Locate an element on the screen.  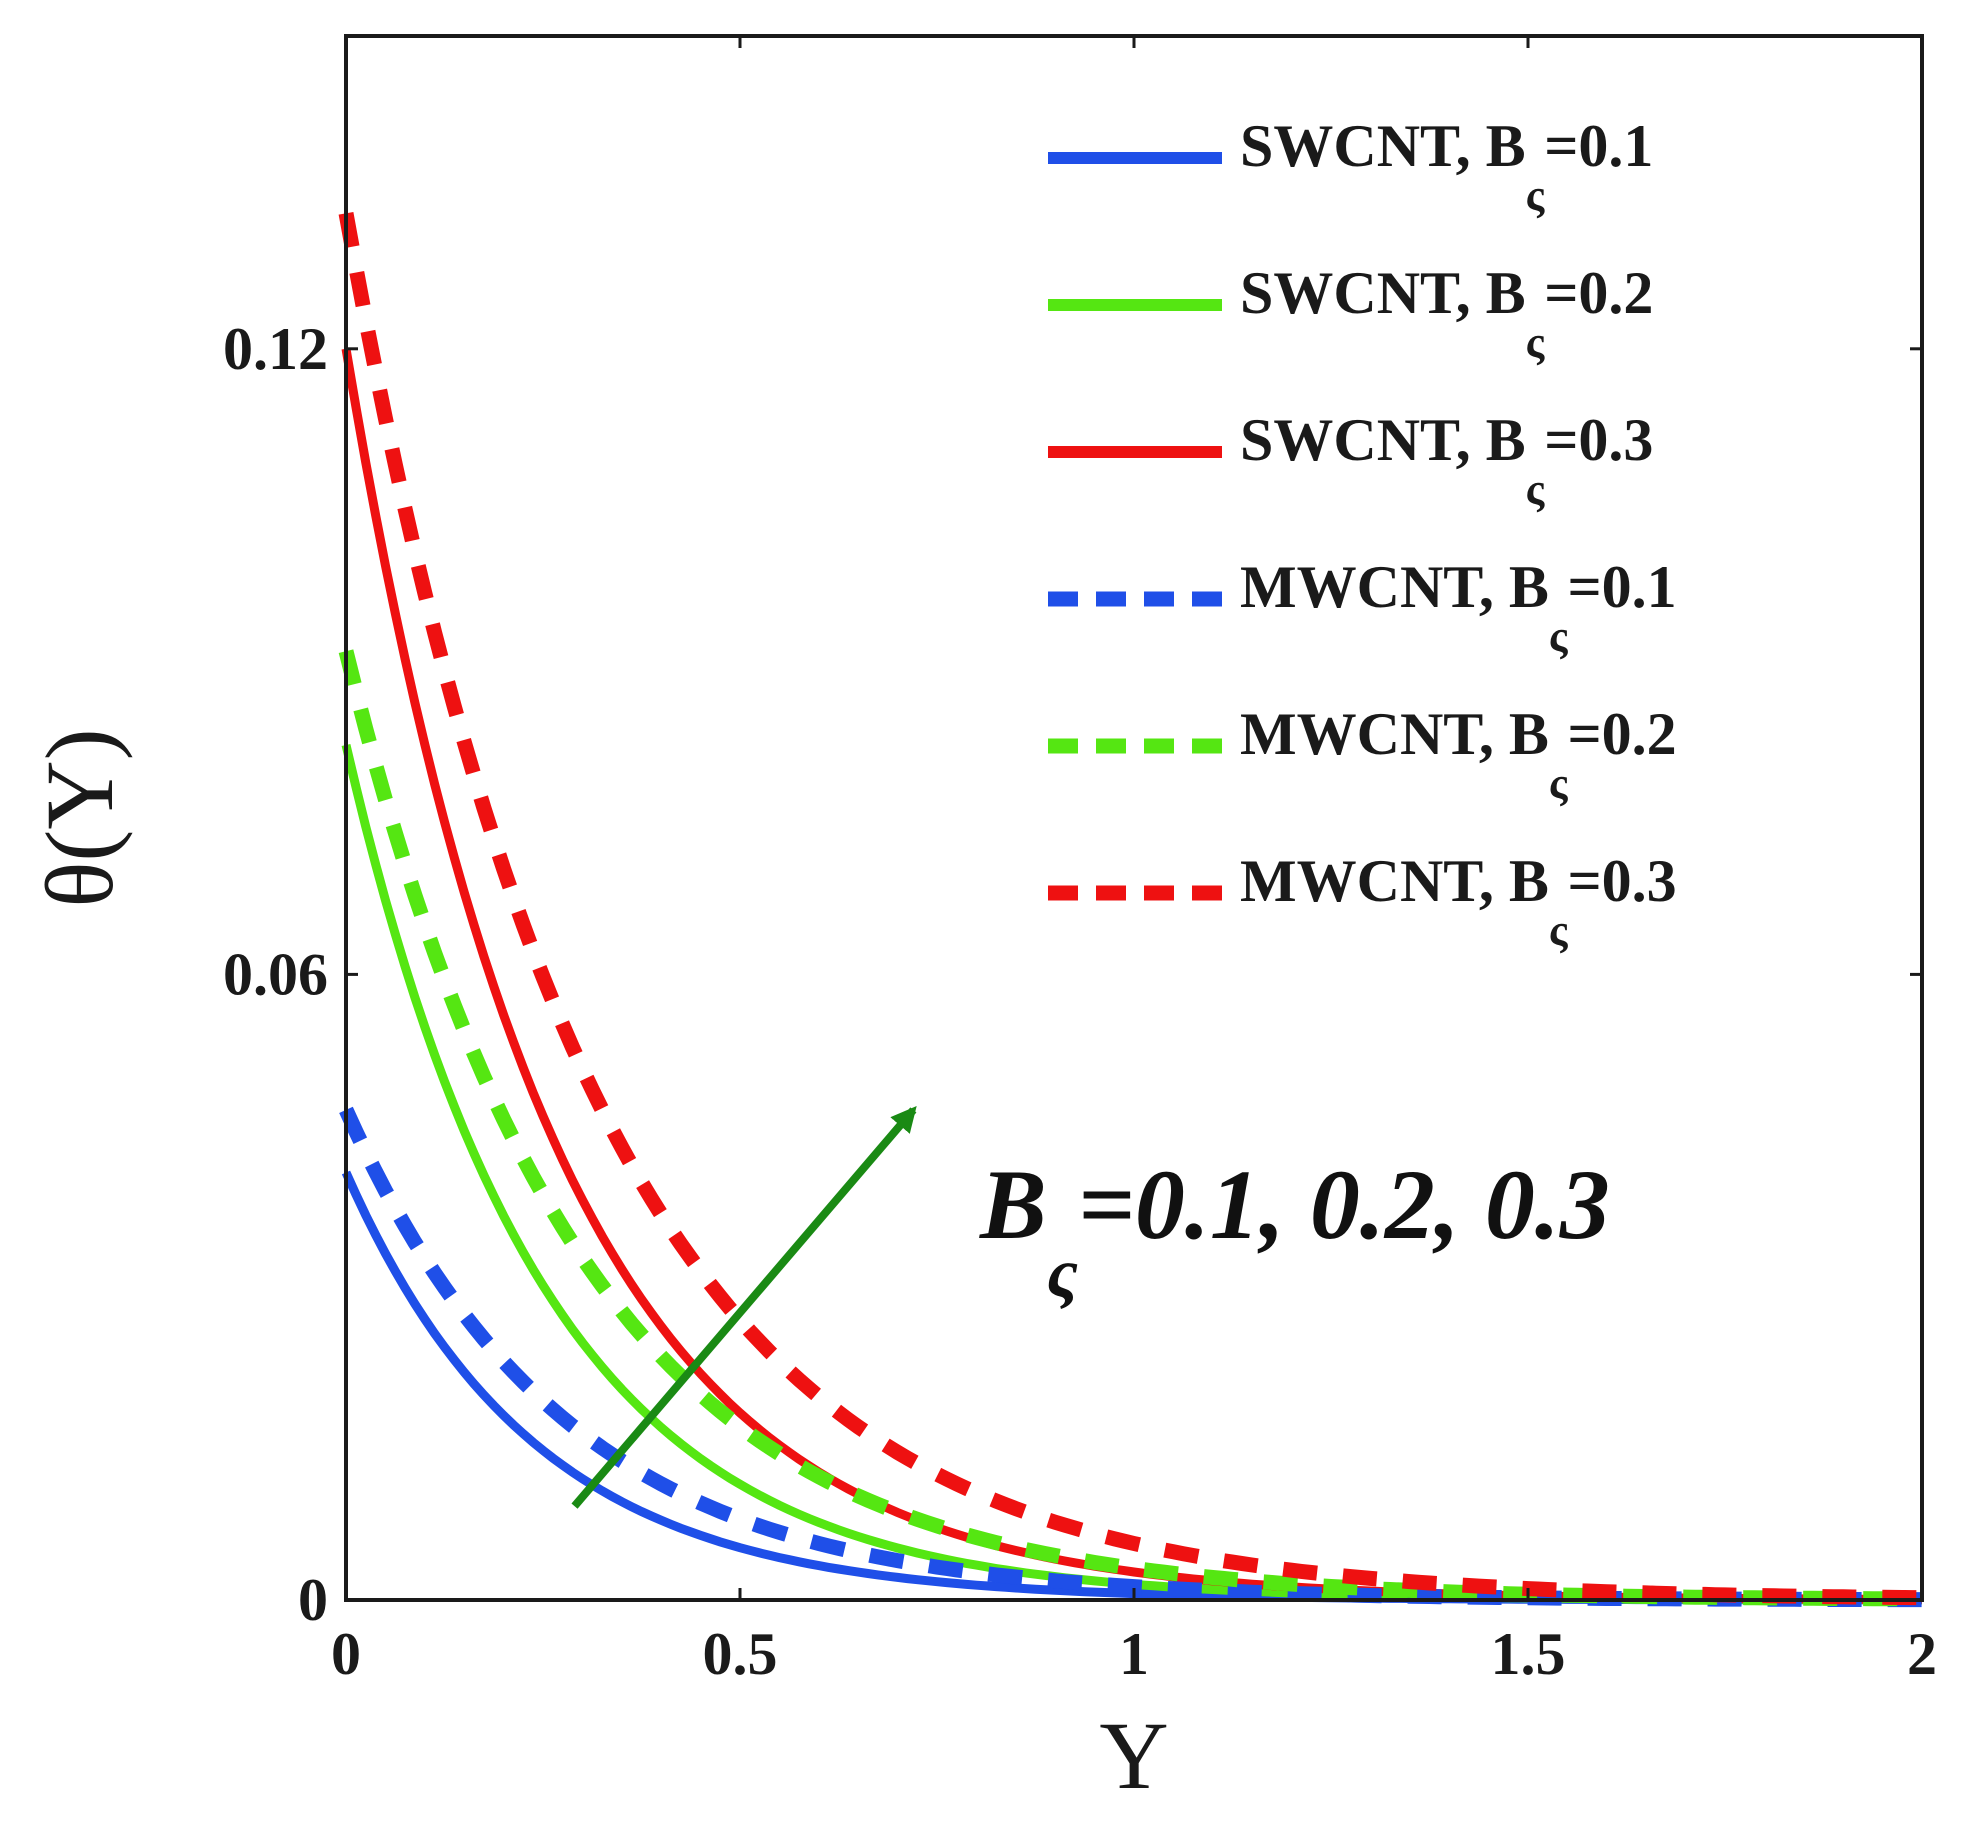
annotation-arrow is located at coordinates (744, 1307).